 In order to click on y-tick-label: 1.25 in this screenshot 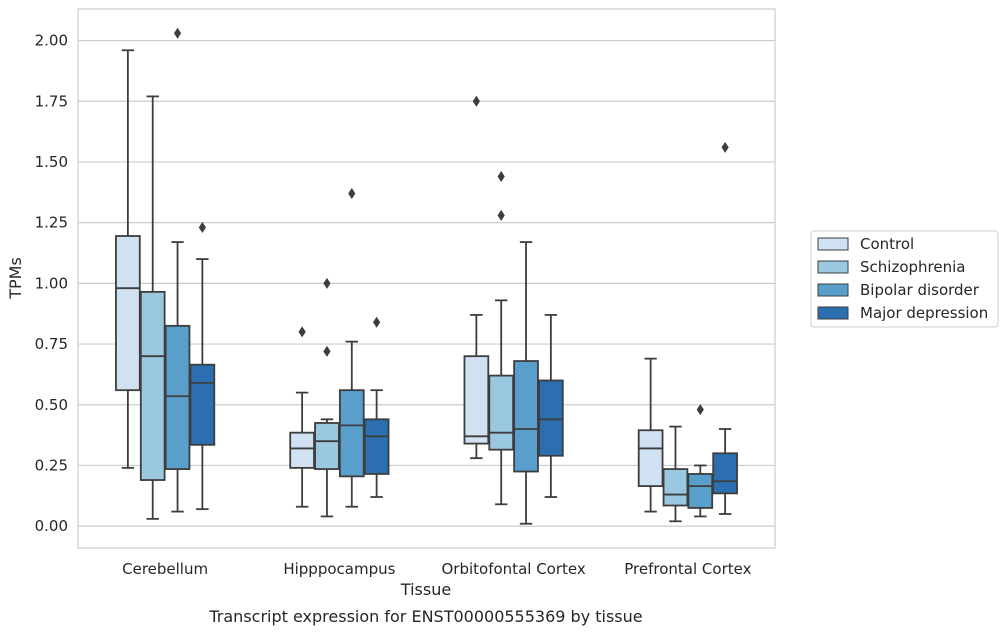, I will do `click(51, 223)`.